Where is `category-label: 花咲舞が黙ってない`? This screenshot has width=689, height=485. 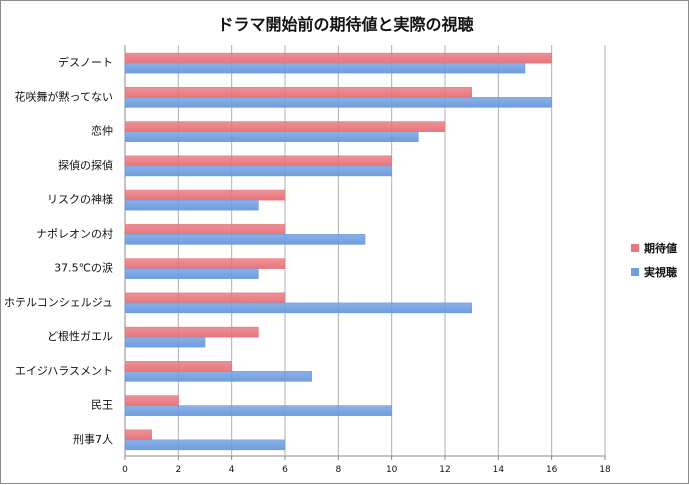 category-label: 花咲舞が黙ってない is located at coordinates (64, 96).